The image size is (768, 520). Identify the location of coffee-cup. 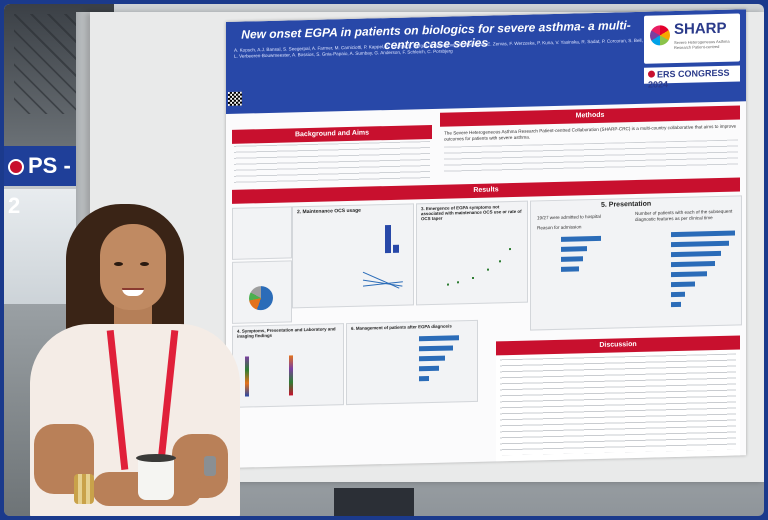
(156, 478).